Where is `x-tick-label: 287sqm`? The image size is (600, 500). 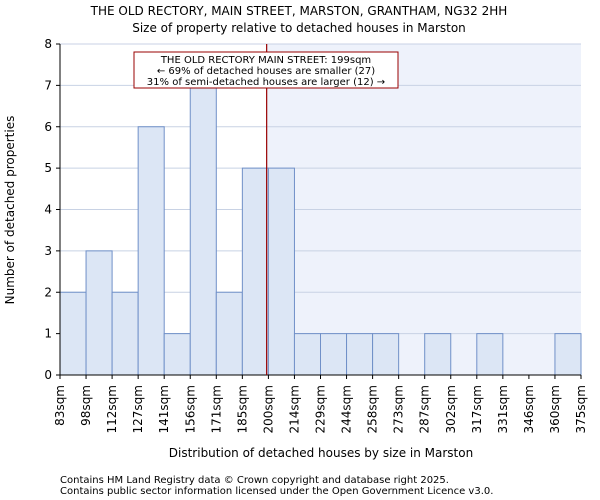
x-tick-label: 287sqm is located at coordinates (425, 409).